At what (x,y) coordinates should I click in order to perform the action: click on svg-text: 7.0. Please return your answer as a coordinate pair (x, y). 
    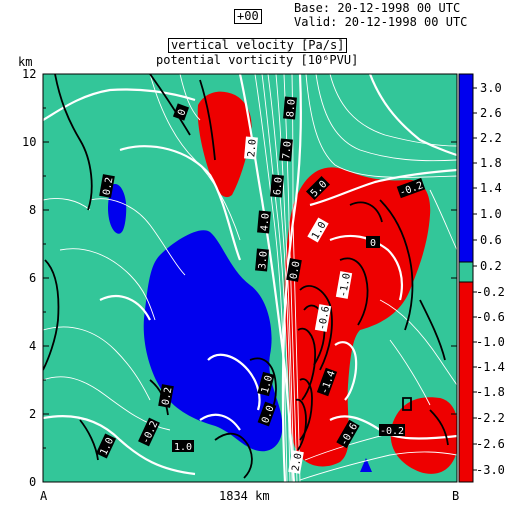
    Looking at the image, I should click on (287, 150).